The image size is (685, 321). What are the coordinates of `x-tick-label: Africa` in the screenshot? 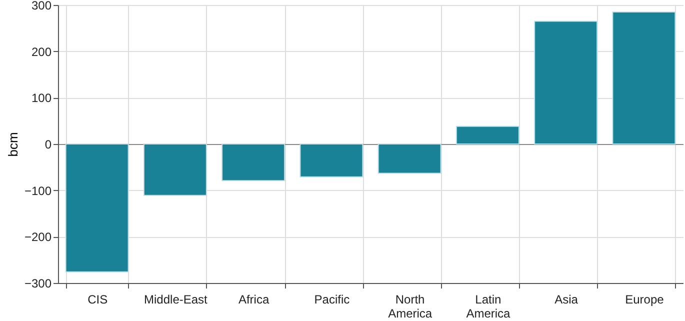 It's located at (254, 299).